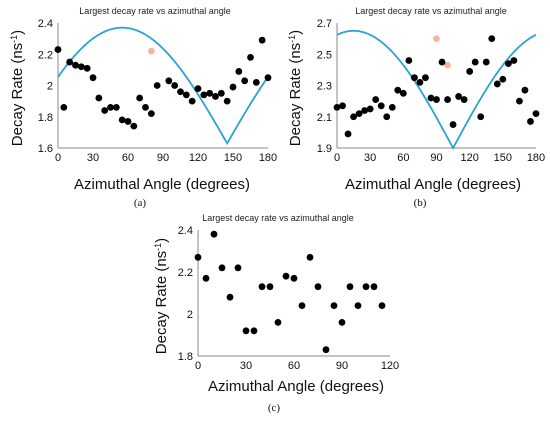  Describe the element at coordinates (128, 158) in the screenshot. I see `x-tick-label: 60` at that location.